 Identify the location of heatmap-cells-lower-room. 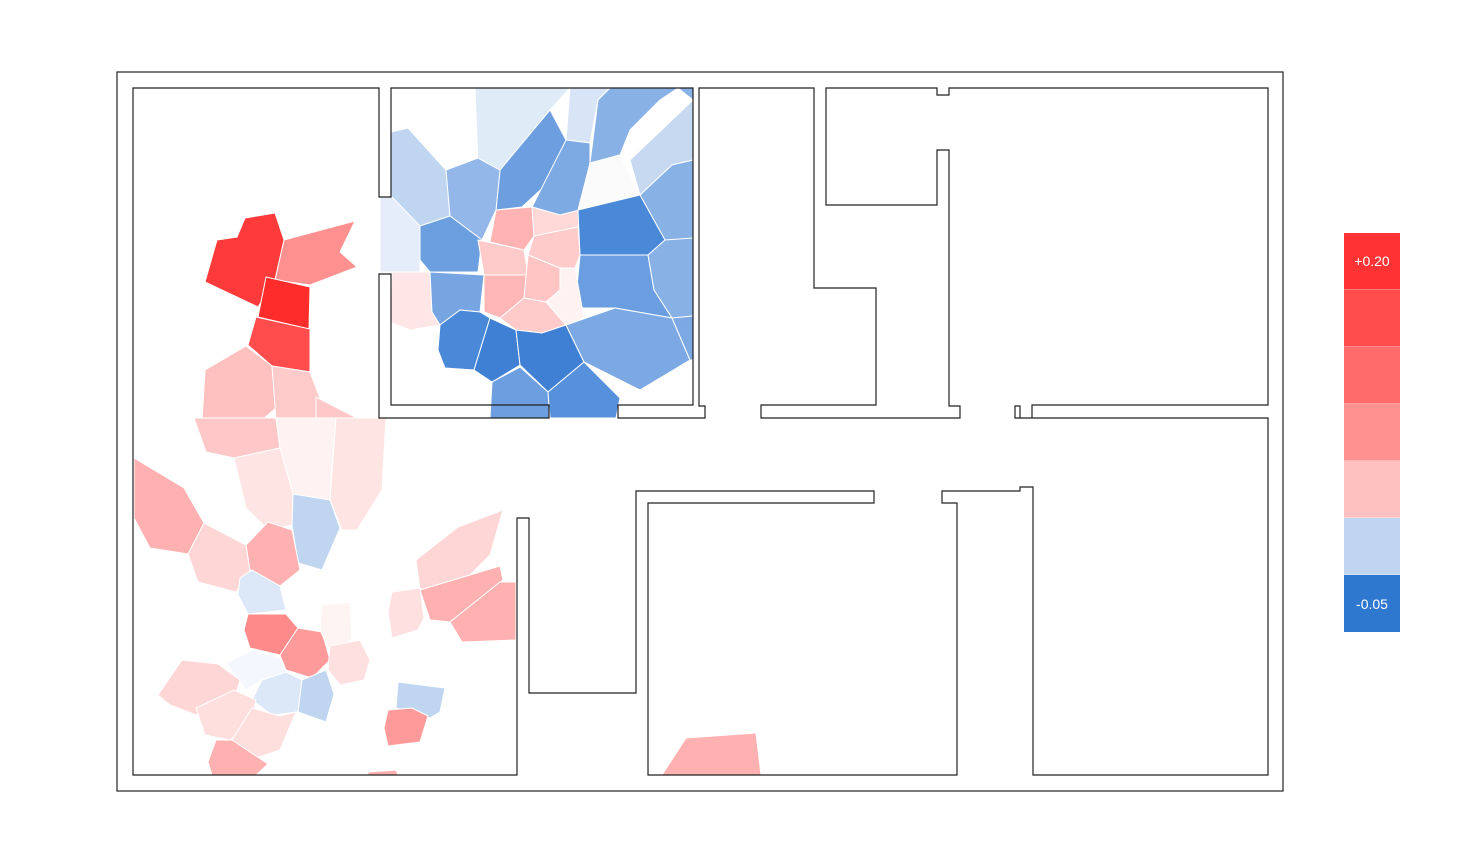
(711, 754).